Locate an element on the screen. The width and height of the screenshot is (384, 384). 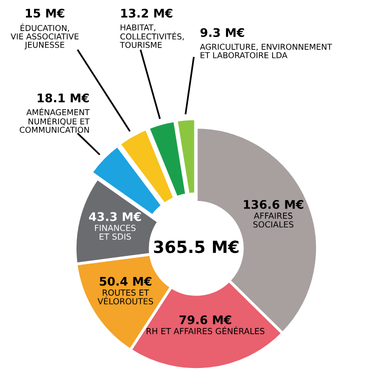
slice-label: AGRICULTURE, ENVIRONNEMENT ET LABORATOIRE LDA is located at coordinates (266, 51).